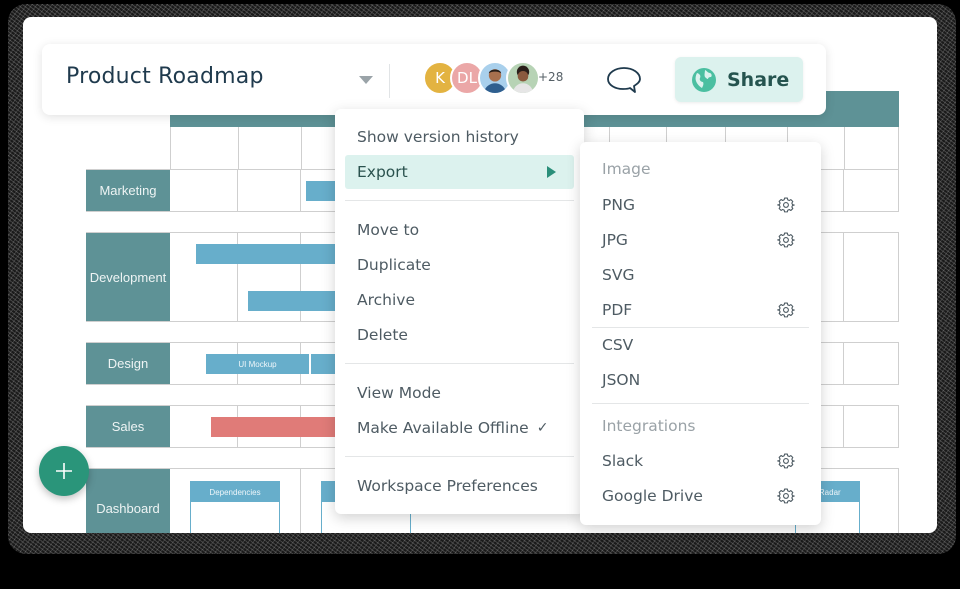  What do you see at coordinates (388, 230) in the screenshot?
I see `menu-item-move-to: Move to` at bounding box center [388, 230].